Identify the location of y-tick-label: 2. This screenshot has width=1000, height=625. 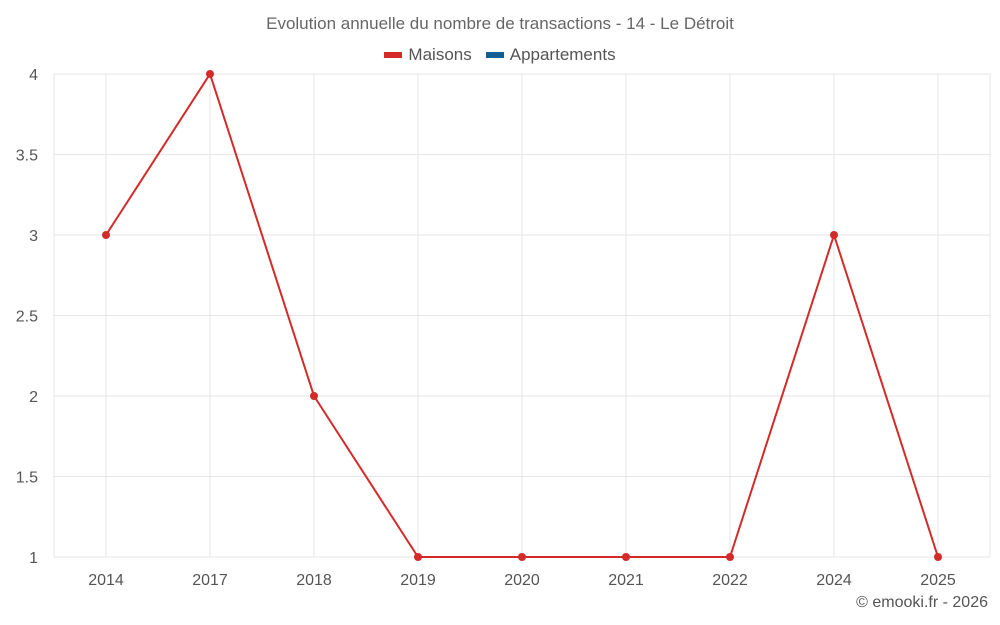
(33, 397).